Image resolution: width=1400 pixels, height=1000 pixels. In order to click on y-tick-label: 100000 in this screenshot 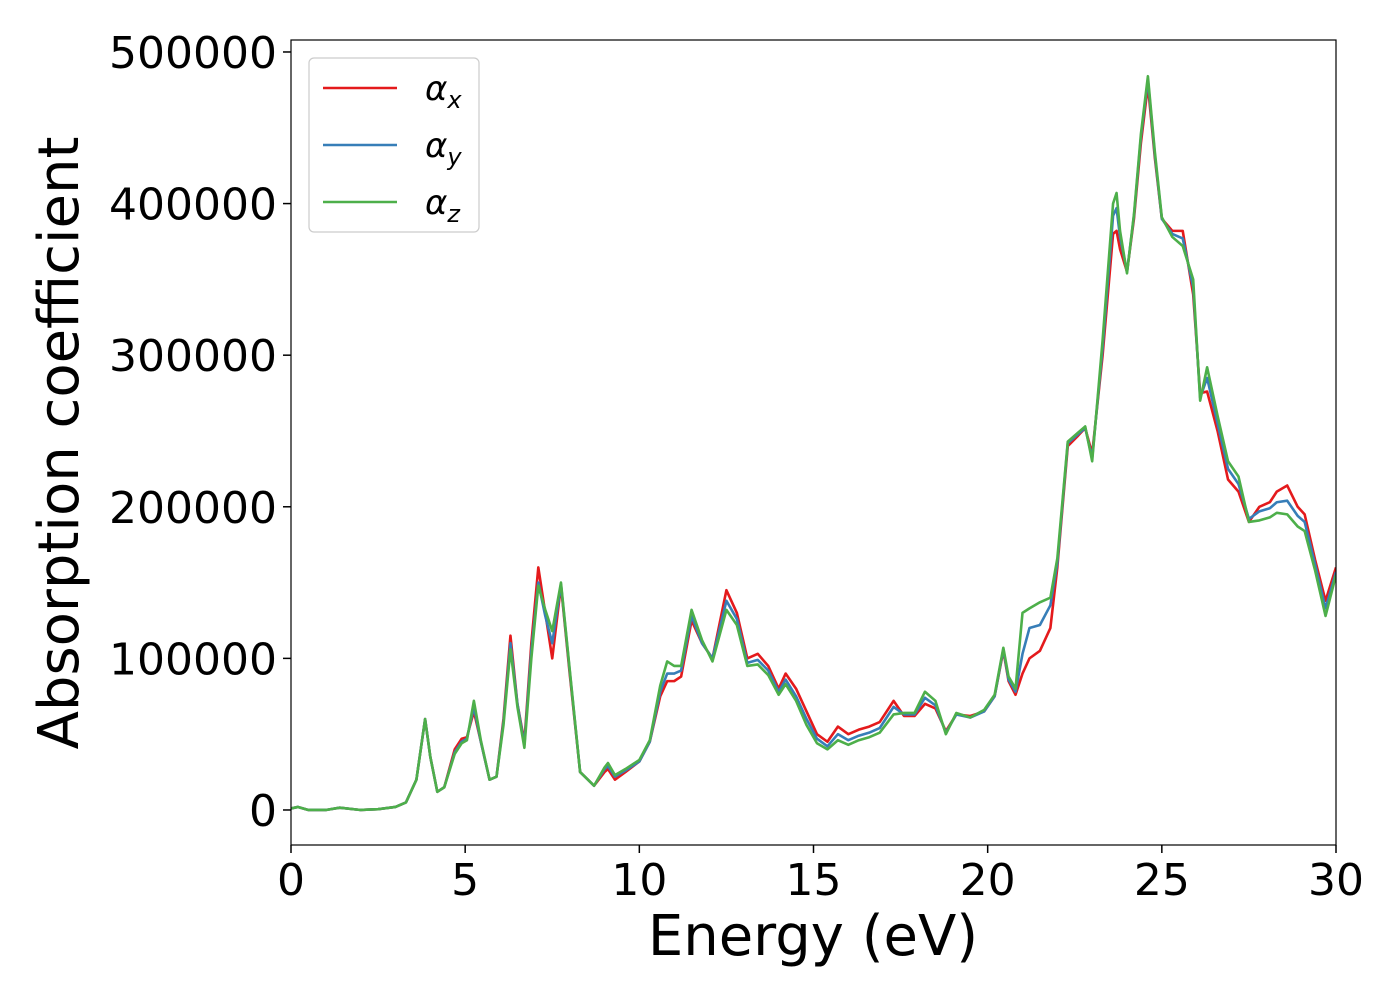, I will do `click(193, 659)`.